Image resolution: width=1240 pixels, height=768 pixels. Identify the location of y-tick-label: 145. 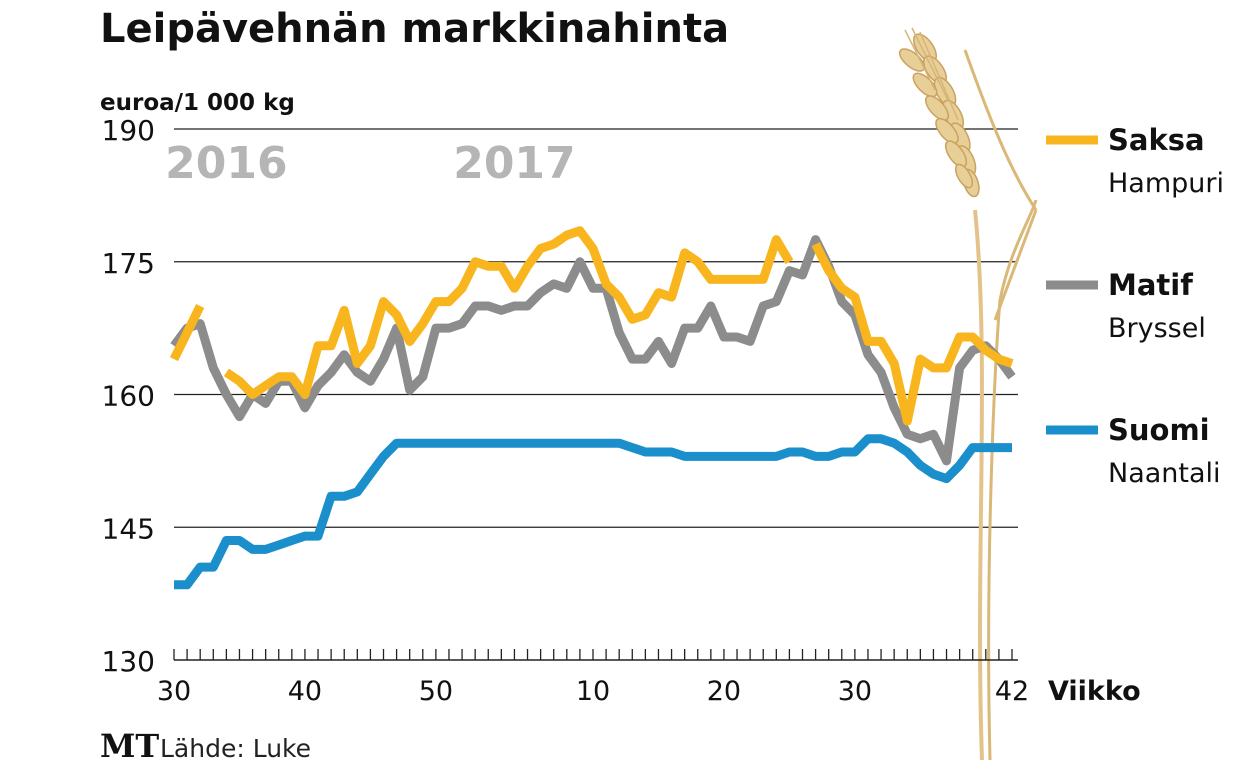
(128, 528).